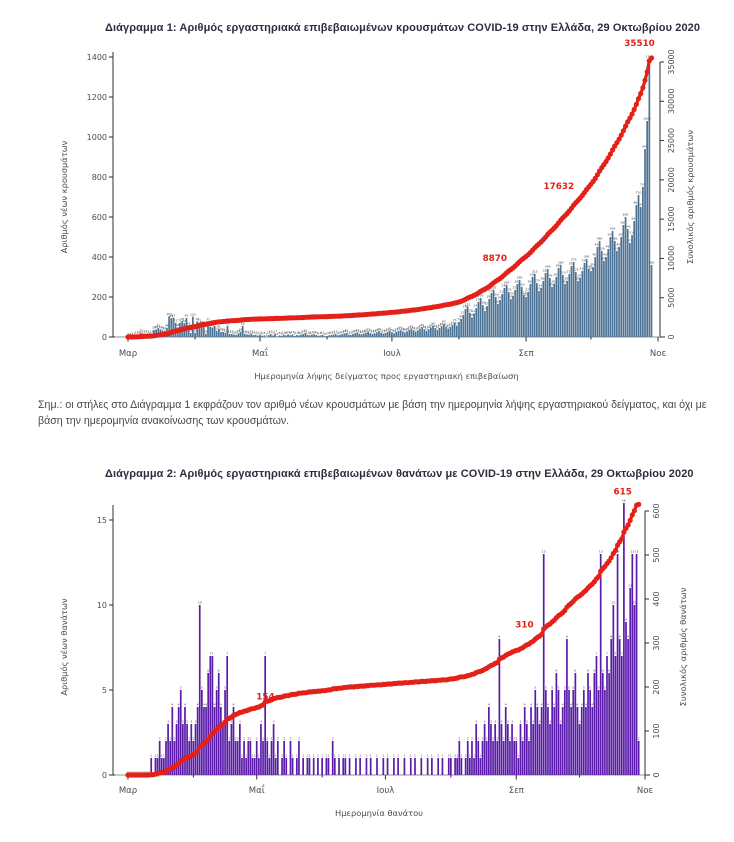 Image resolution: width=734 pixels, height=842 pixels. I want to click on svg-text: 250, so click(552, 285).